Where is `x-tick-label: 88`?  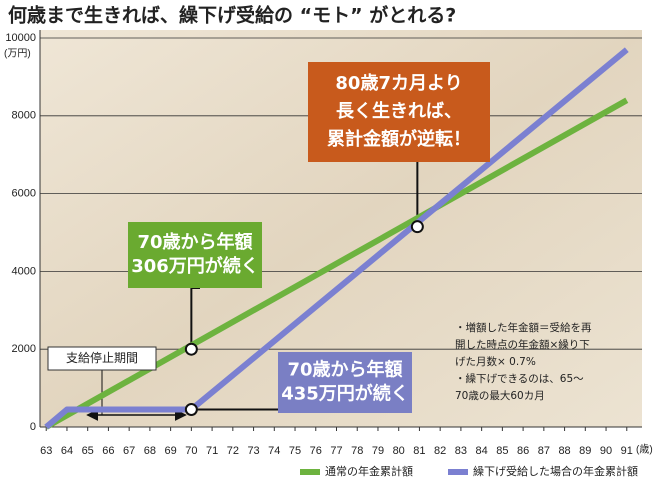 x-tick-label: 88 is located at coordinates (564, 451).